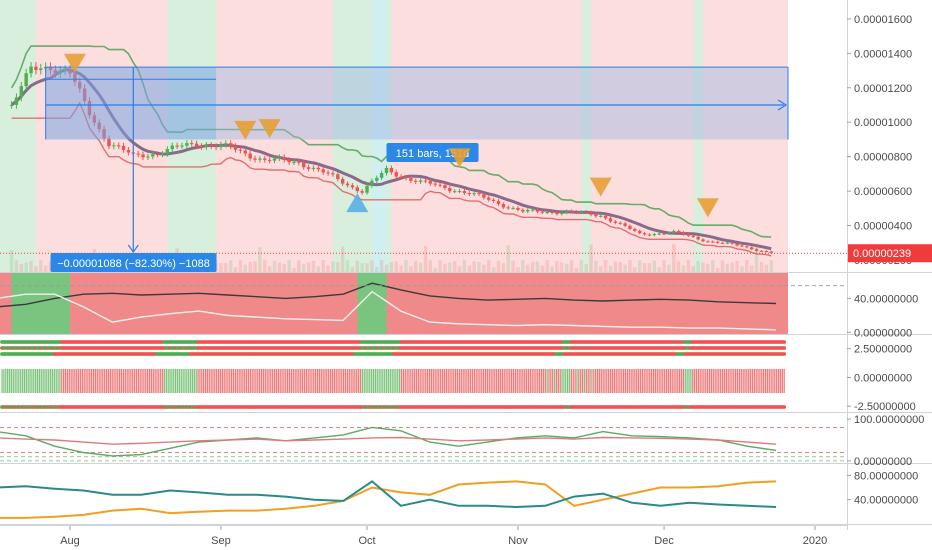 This screenshot has height=550, width=932. Describe the element at coordinates (890, 253) in the screenshot. I see `last-price-badge` at that location.